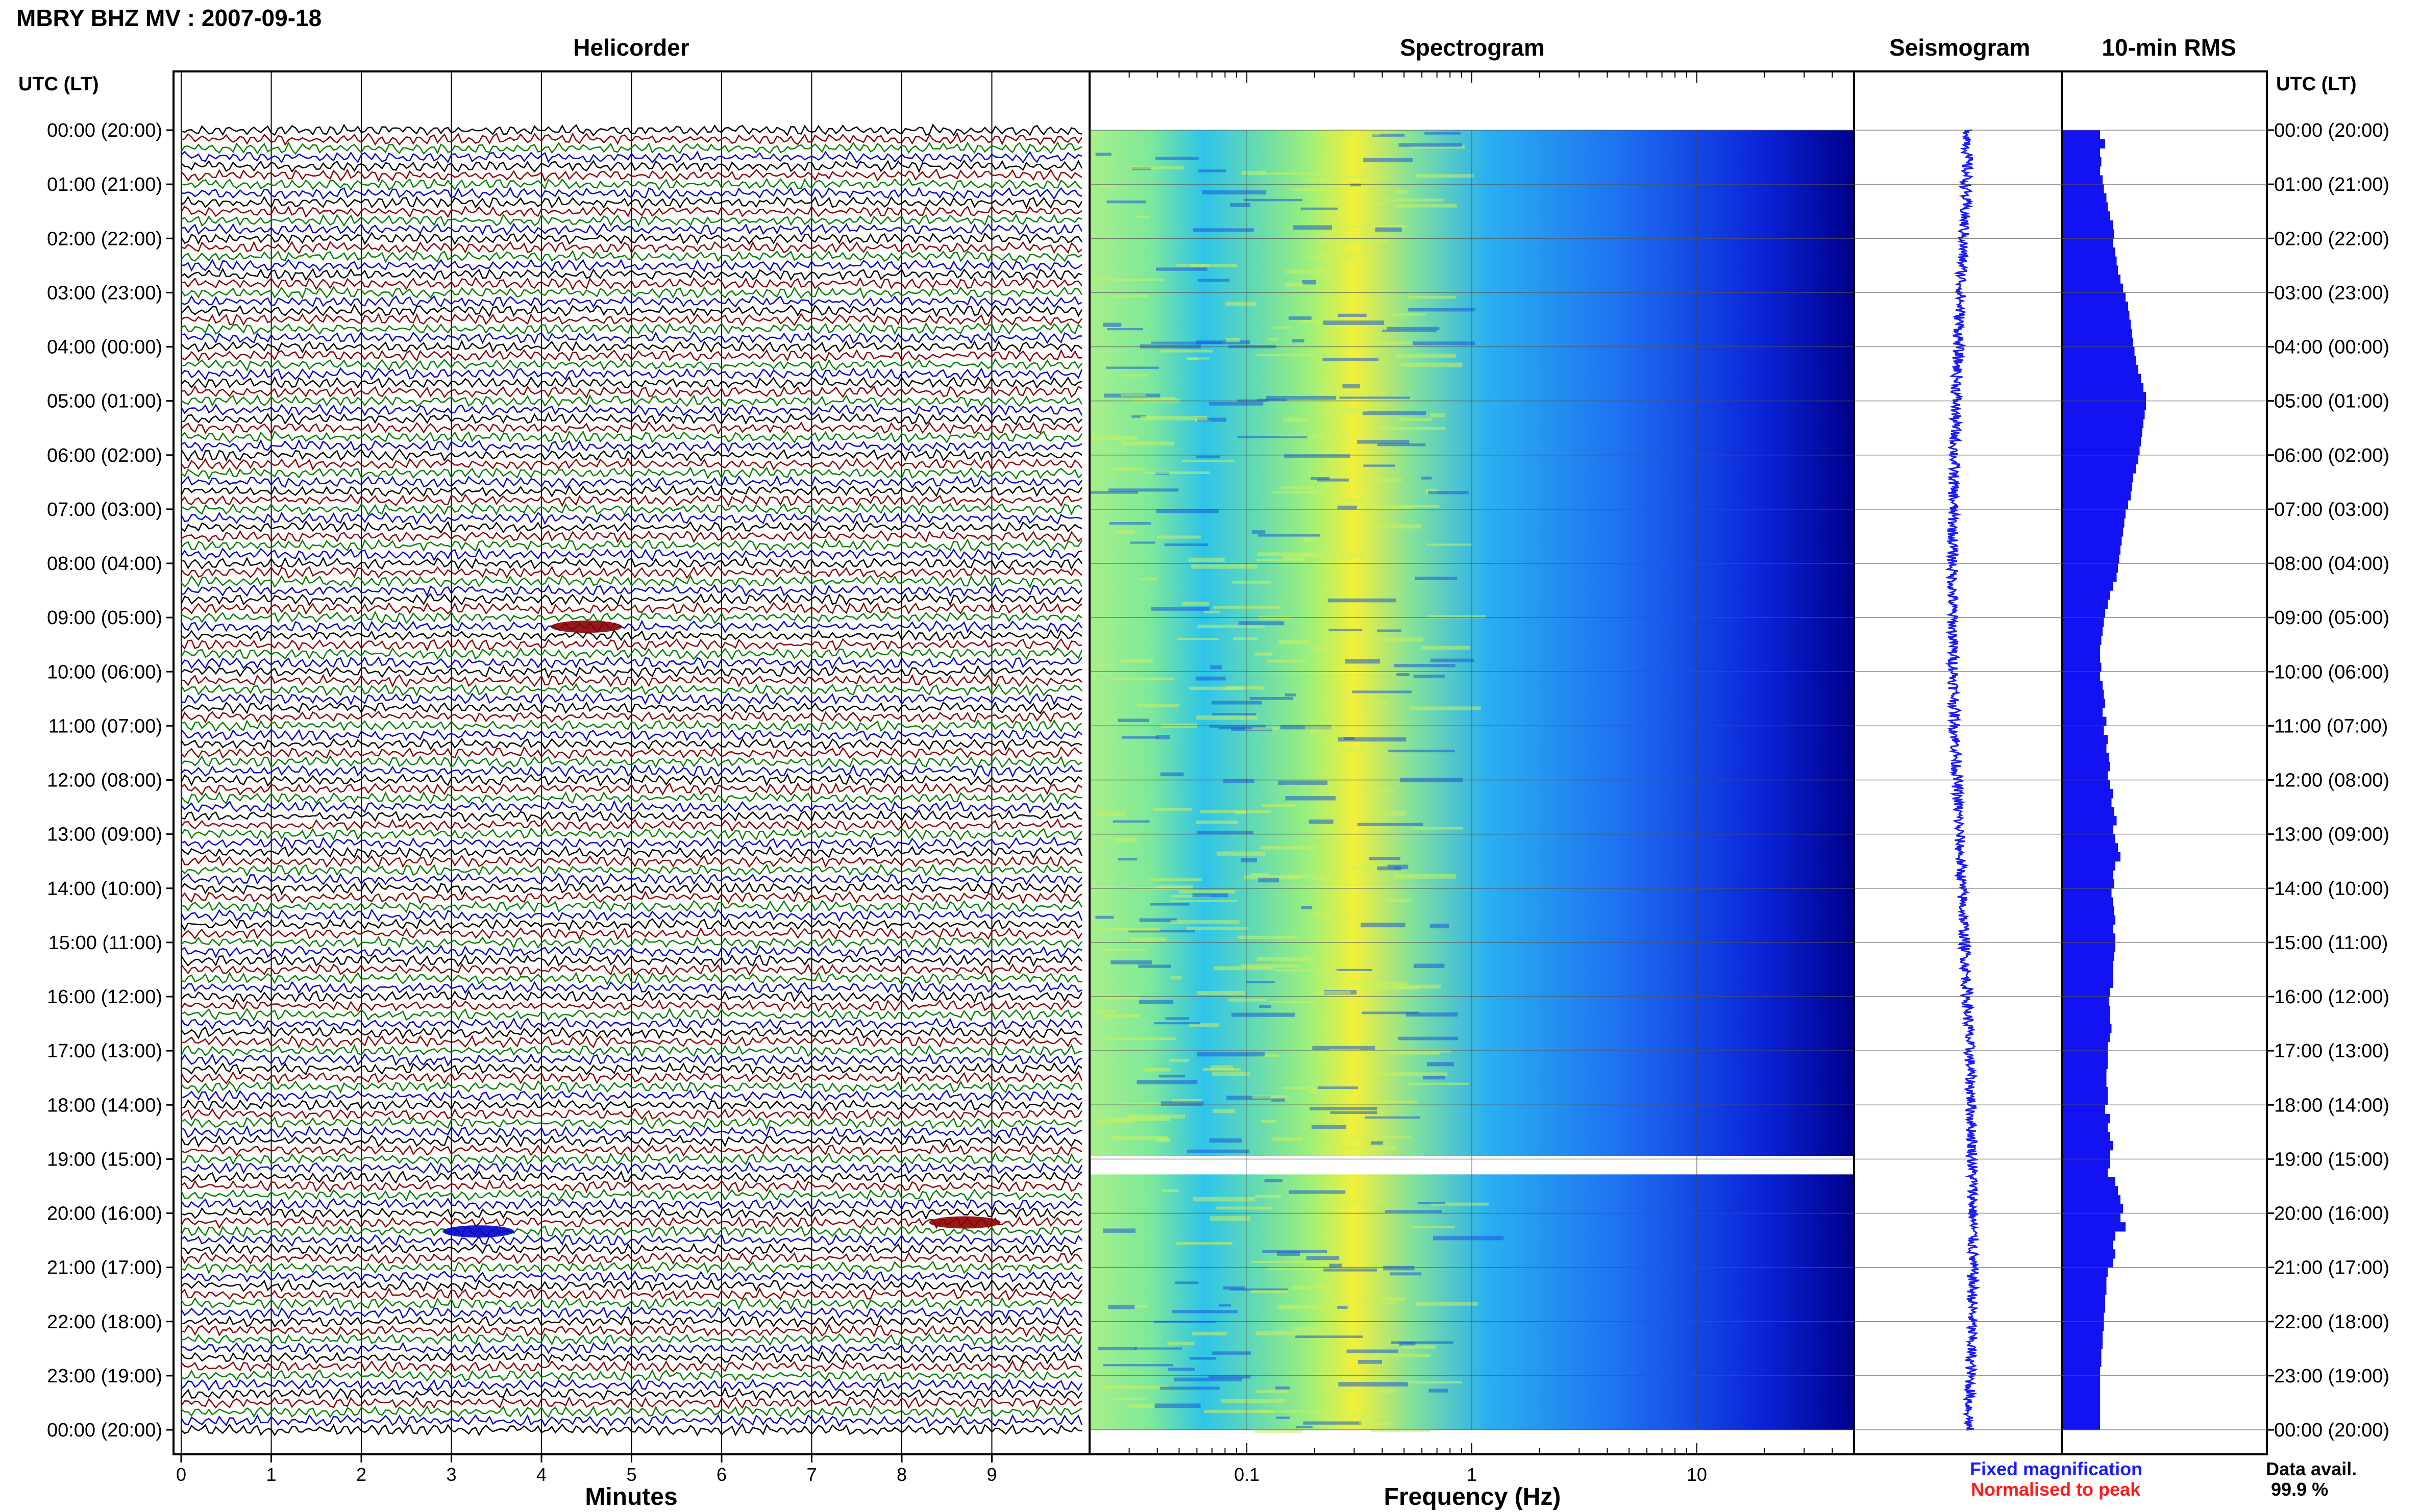 The width and height of the screenshot is (2419, 1512). What do you see at coordinates (631, 47) in the screenshot?
I see `helicorder-title: Helicorder` at bounding box center [631, 47].